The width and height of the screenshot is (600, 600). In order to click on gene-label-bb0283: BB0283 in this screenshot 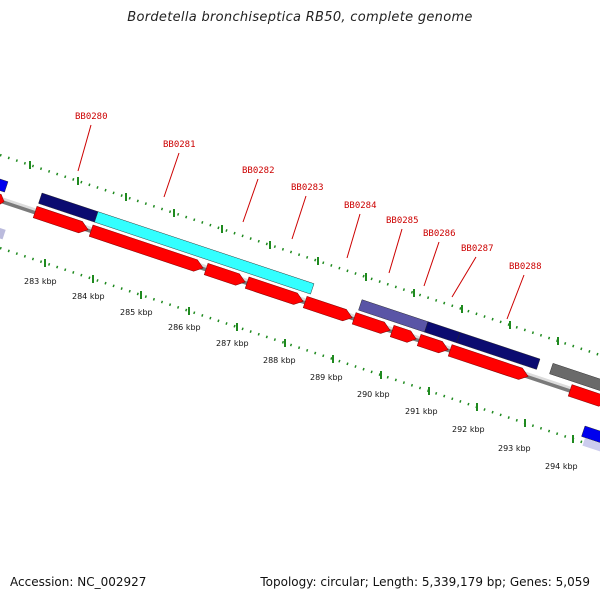, I will do `click(307, 188)`.